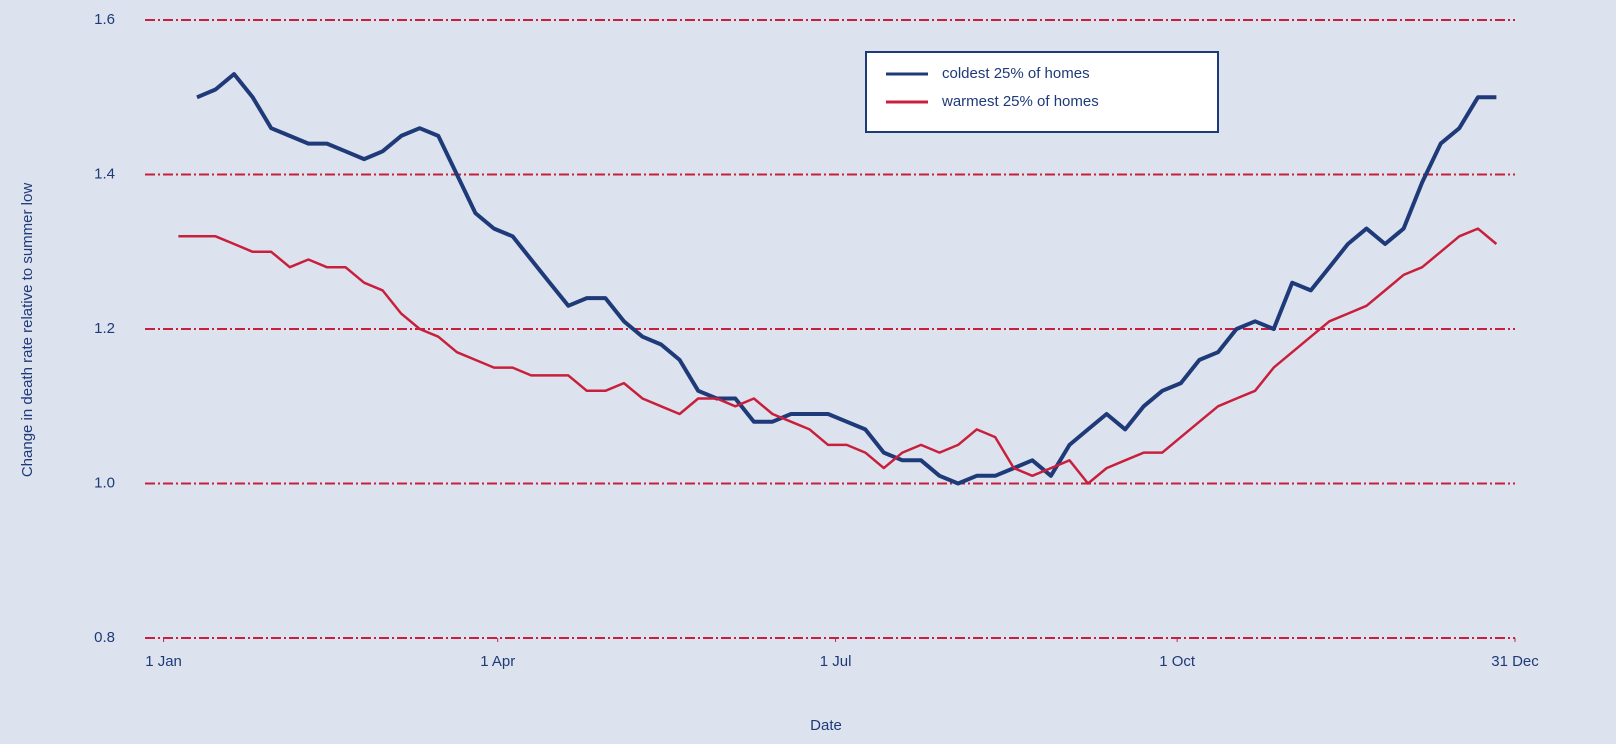  Describe the element at coordinates (163, 661) in the screenshot. I see `x-tick-label: 1 Jan` at that location.